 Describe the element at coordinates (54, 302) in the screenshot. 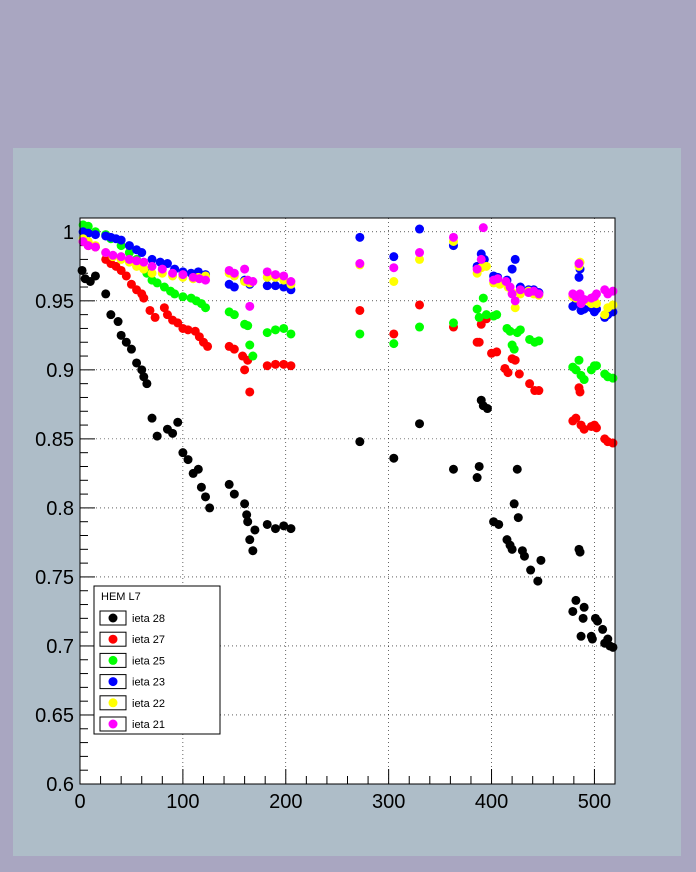

I see `y-tick-label: 0.95` at that location.